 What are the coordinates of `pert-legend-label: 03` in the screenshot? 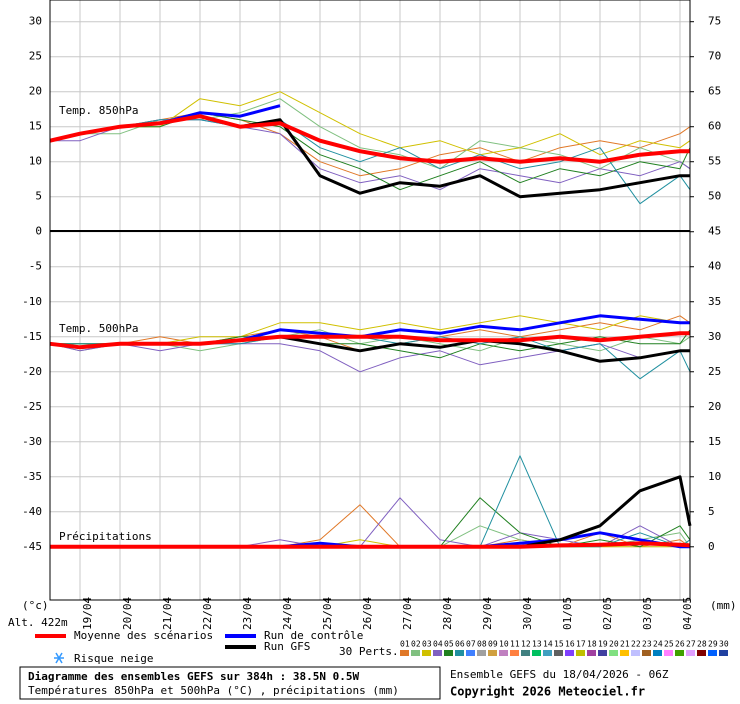 It's located at (427, 644).